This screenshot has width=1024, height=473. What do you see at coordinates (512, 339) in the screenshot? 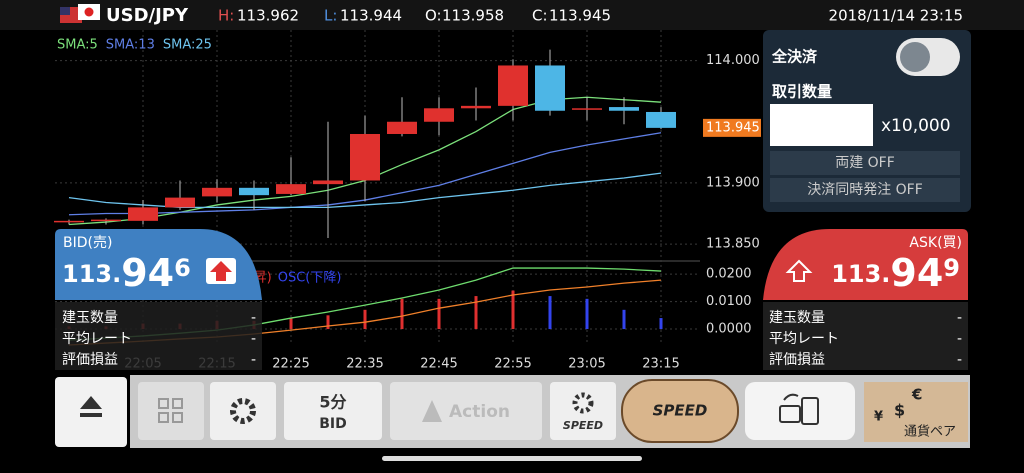
I see `rows: 建玉数量 - 平均レート - 評価損益 - 建玉数量 - 平均レート - 評価損益 -` at bounding box center [512, 339].